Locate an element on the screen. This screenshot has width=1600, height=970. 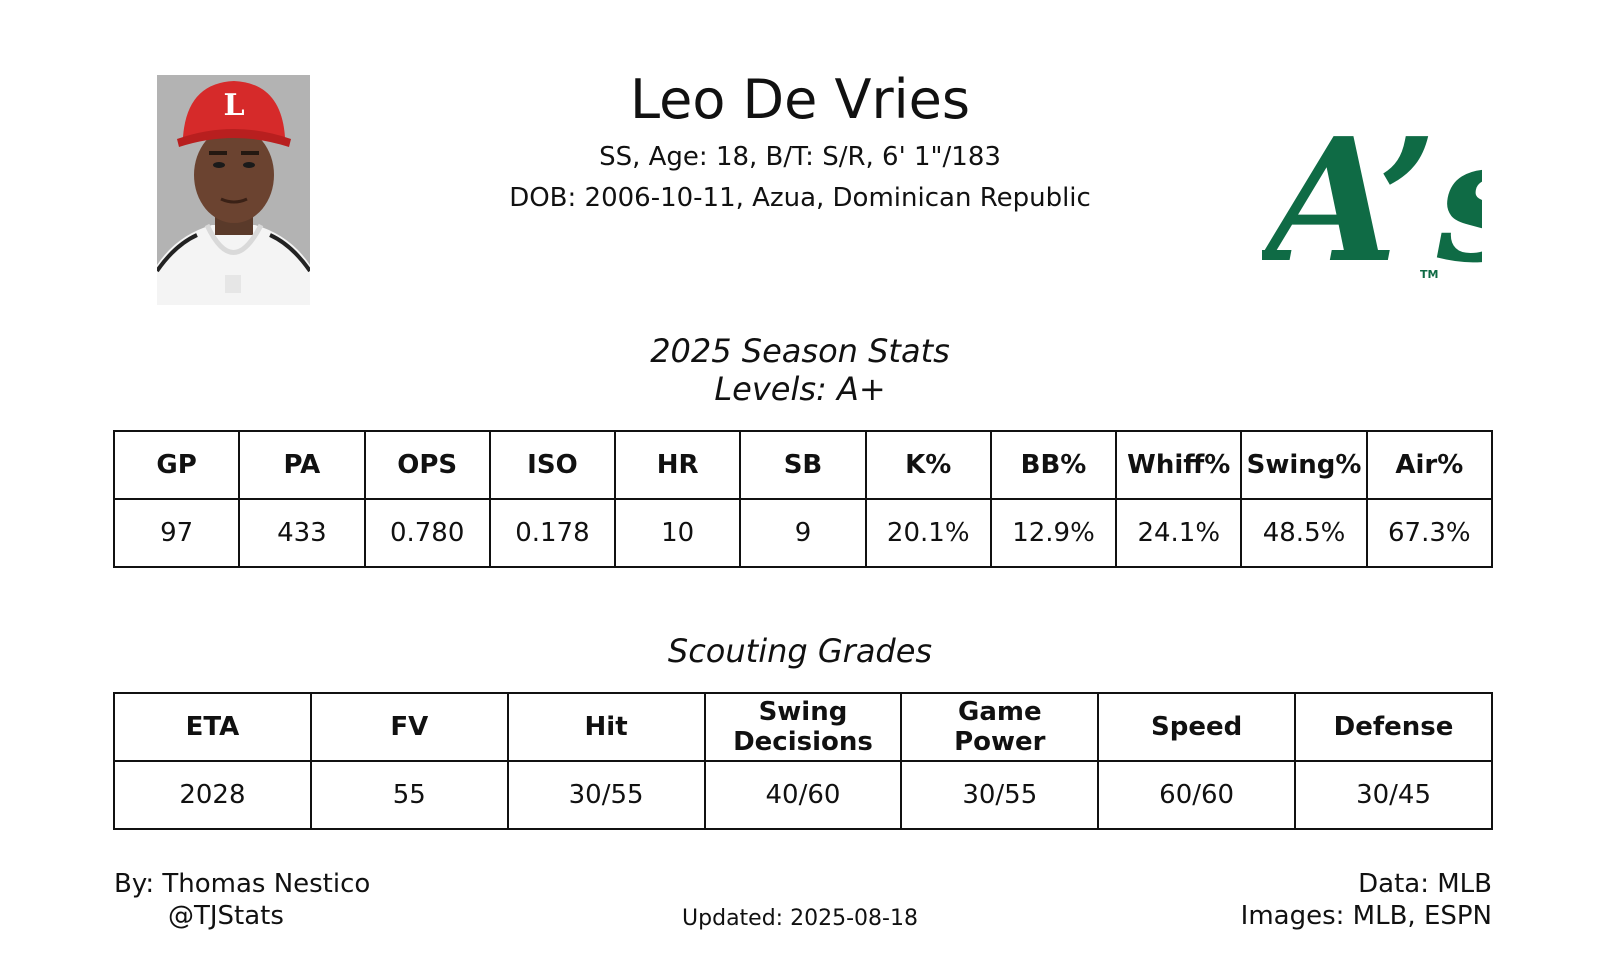
table-header-cell: Defense is located at coordinates (1393, 727).